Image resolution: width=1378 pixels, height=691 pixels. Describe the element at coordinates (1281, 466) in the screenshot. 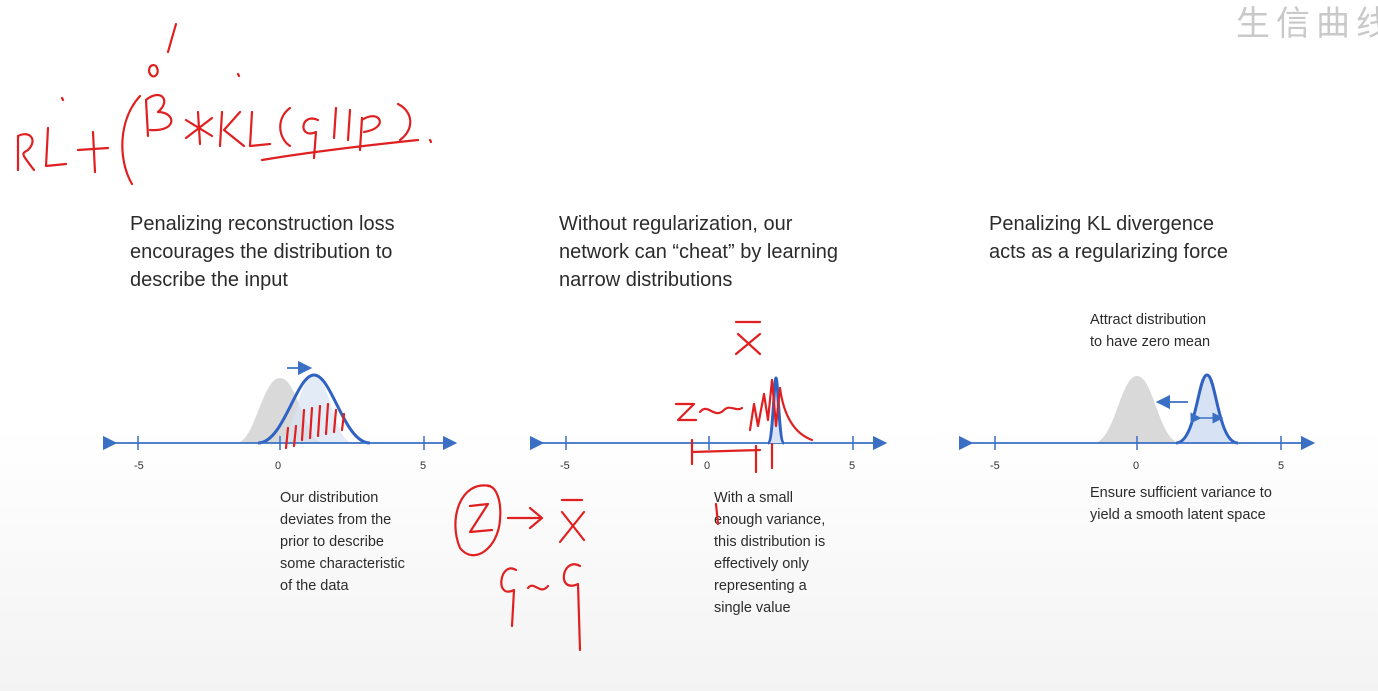

I see `panel3-tick-5: 5` at that location.